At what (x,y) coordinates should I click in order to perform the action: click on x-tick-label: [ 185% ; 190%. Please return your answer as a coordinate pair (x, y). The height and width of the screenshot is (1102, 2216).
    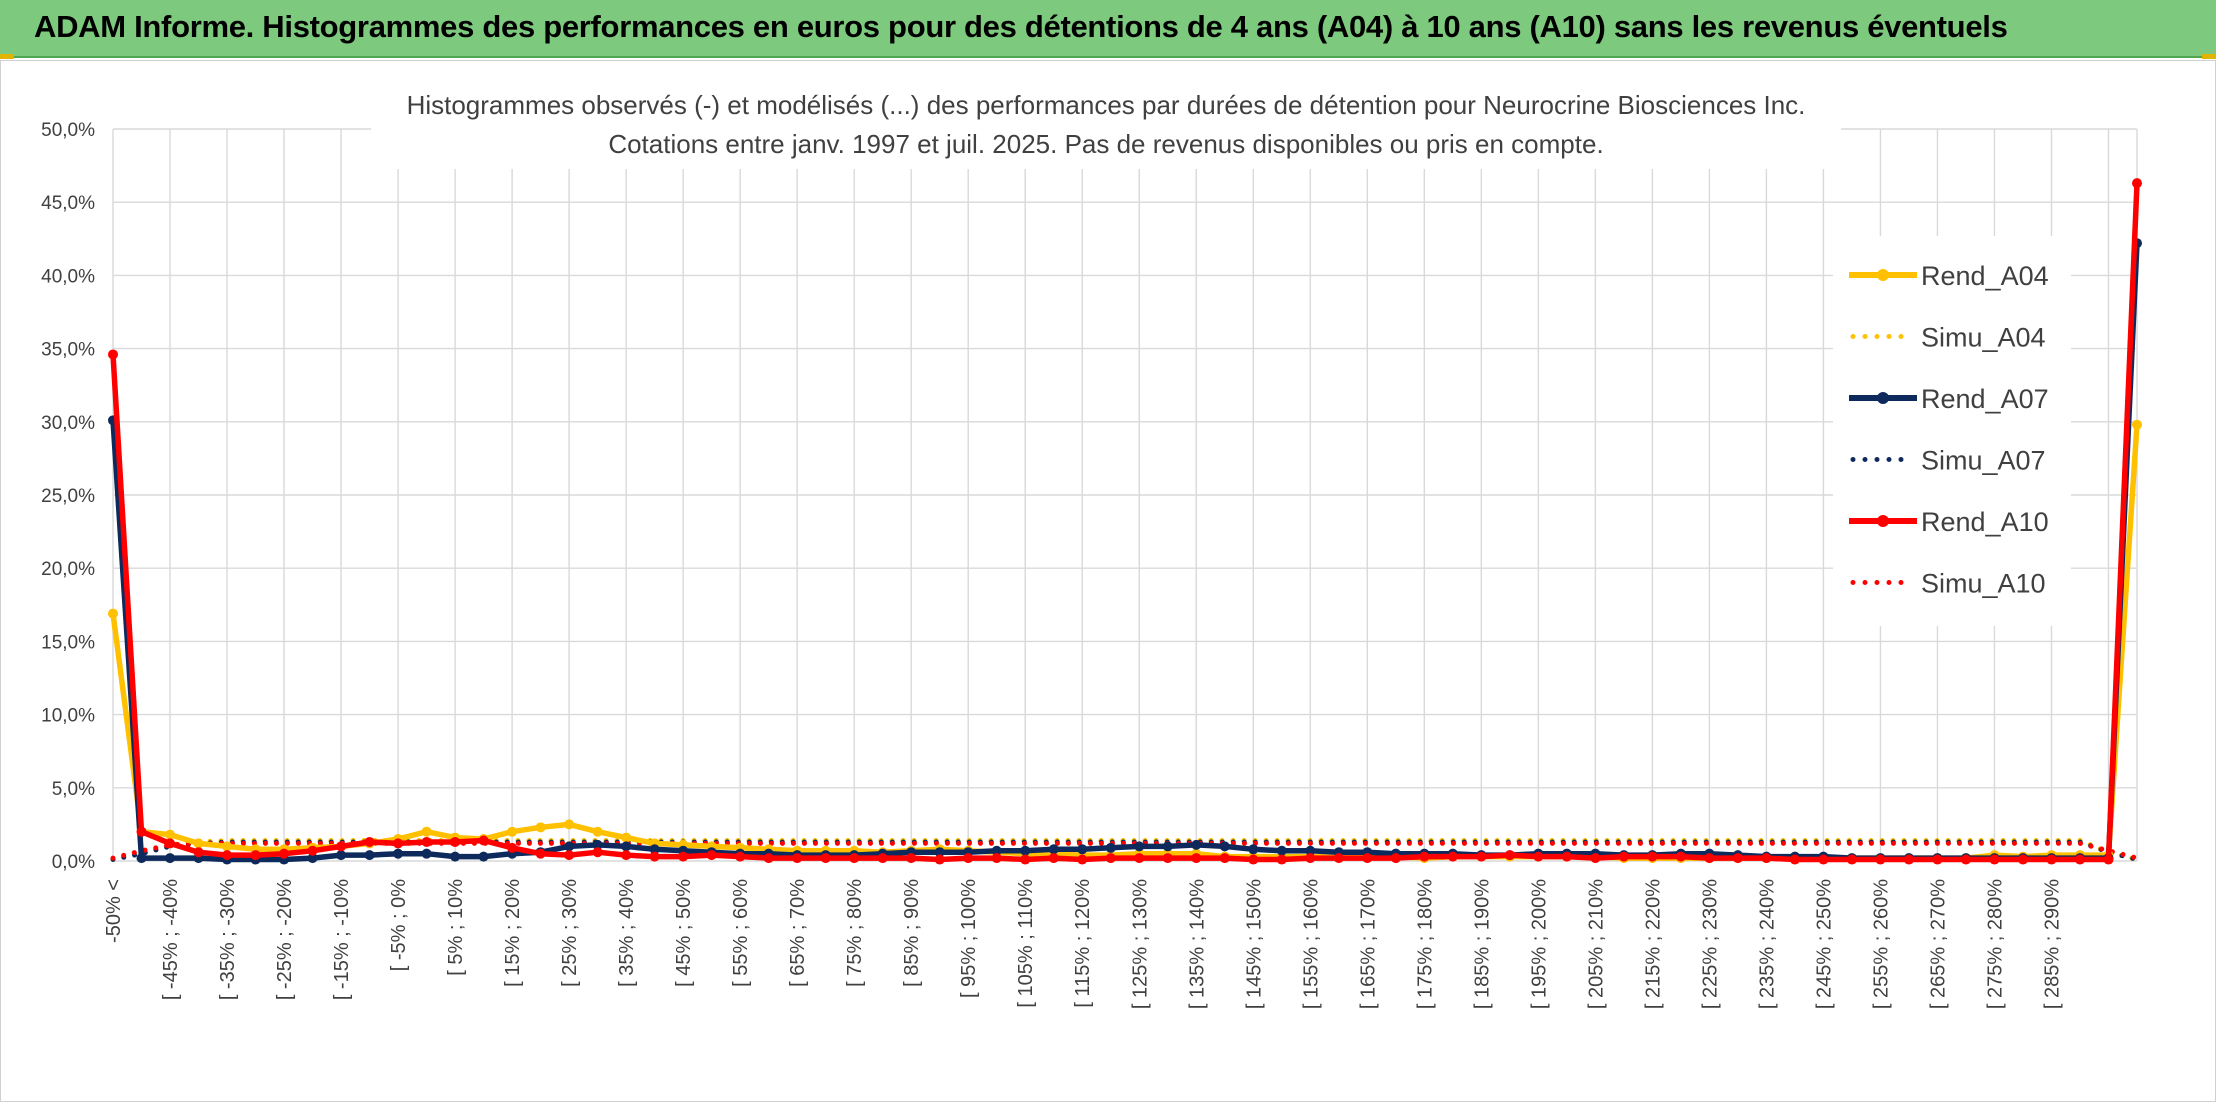
    Looking at the image, I should click on (1482, 944).